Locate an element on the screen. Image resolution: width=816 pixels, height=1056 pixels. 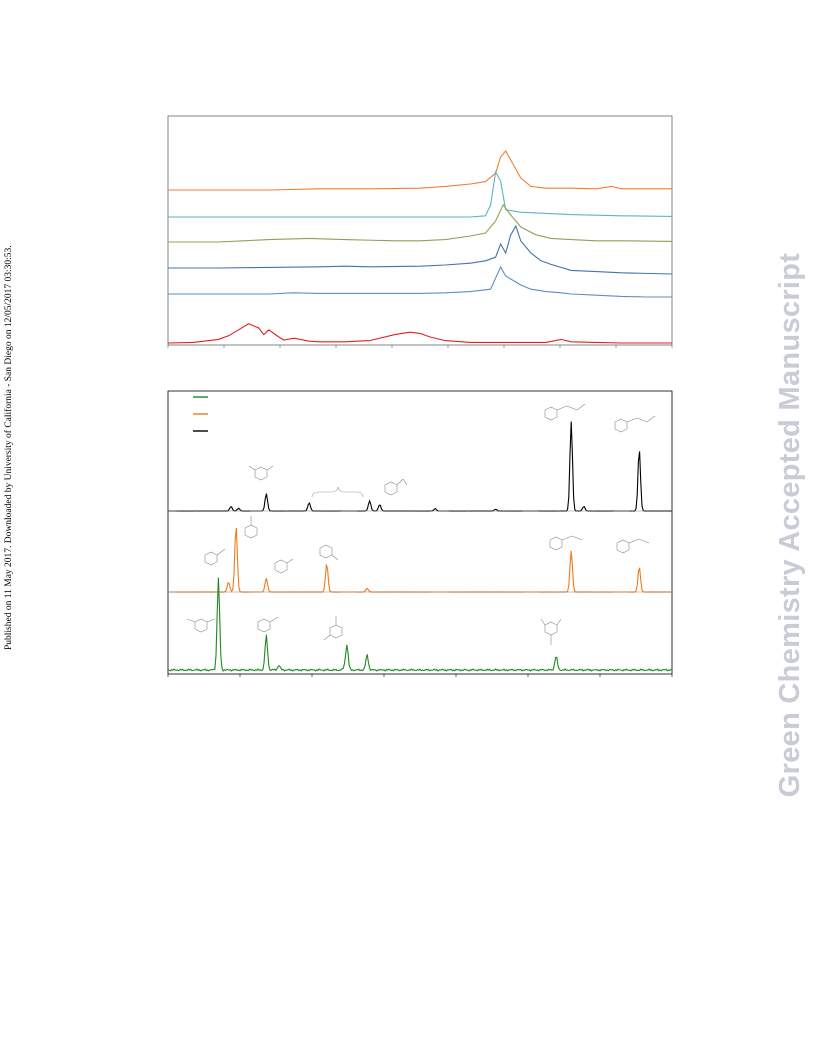
top-series-line-teal is located at coordinates (420, 194).